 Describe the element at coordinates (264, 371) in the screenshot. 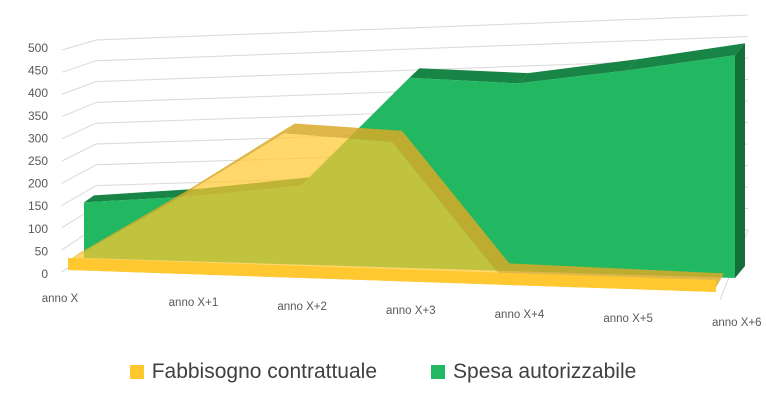

I see `legend-label-fabbisogno: Fabbisogno contrattuale` at that location.